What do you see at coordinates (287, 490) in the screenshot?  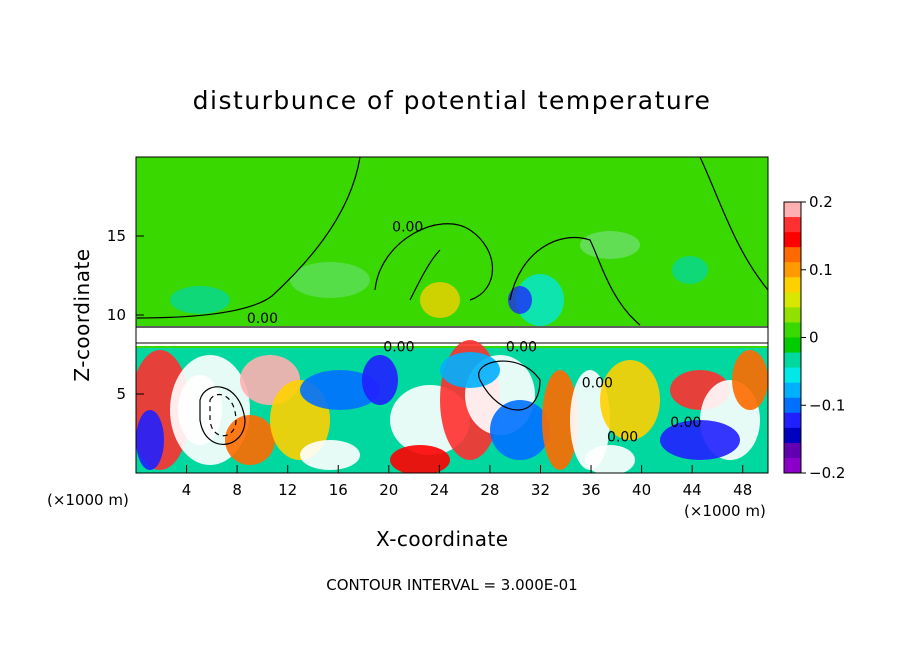 I see `x-tick-label: 12` at bounding box center [287, 490].